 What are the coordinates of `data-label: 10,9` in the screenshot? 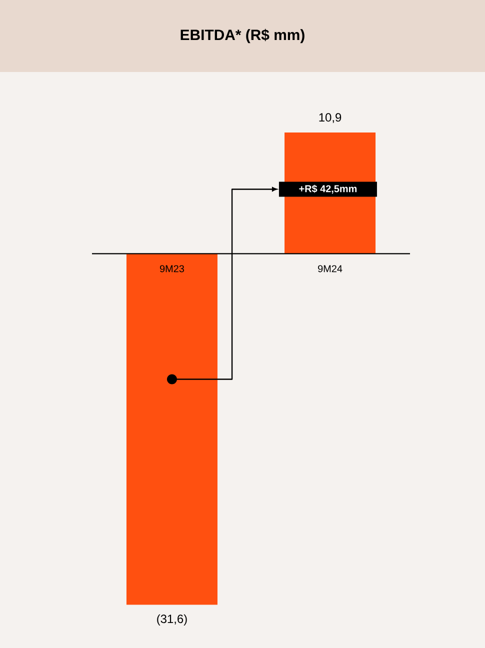 It's located at (330, 118).